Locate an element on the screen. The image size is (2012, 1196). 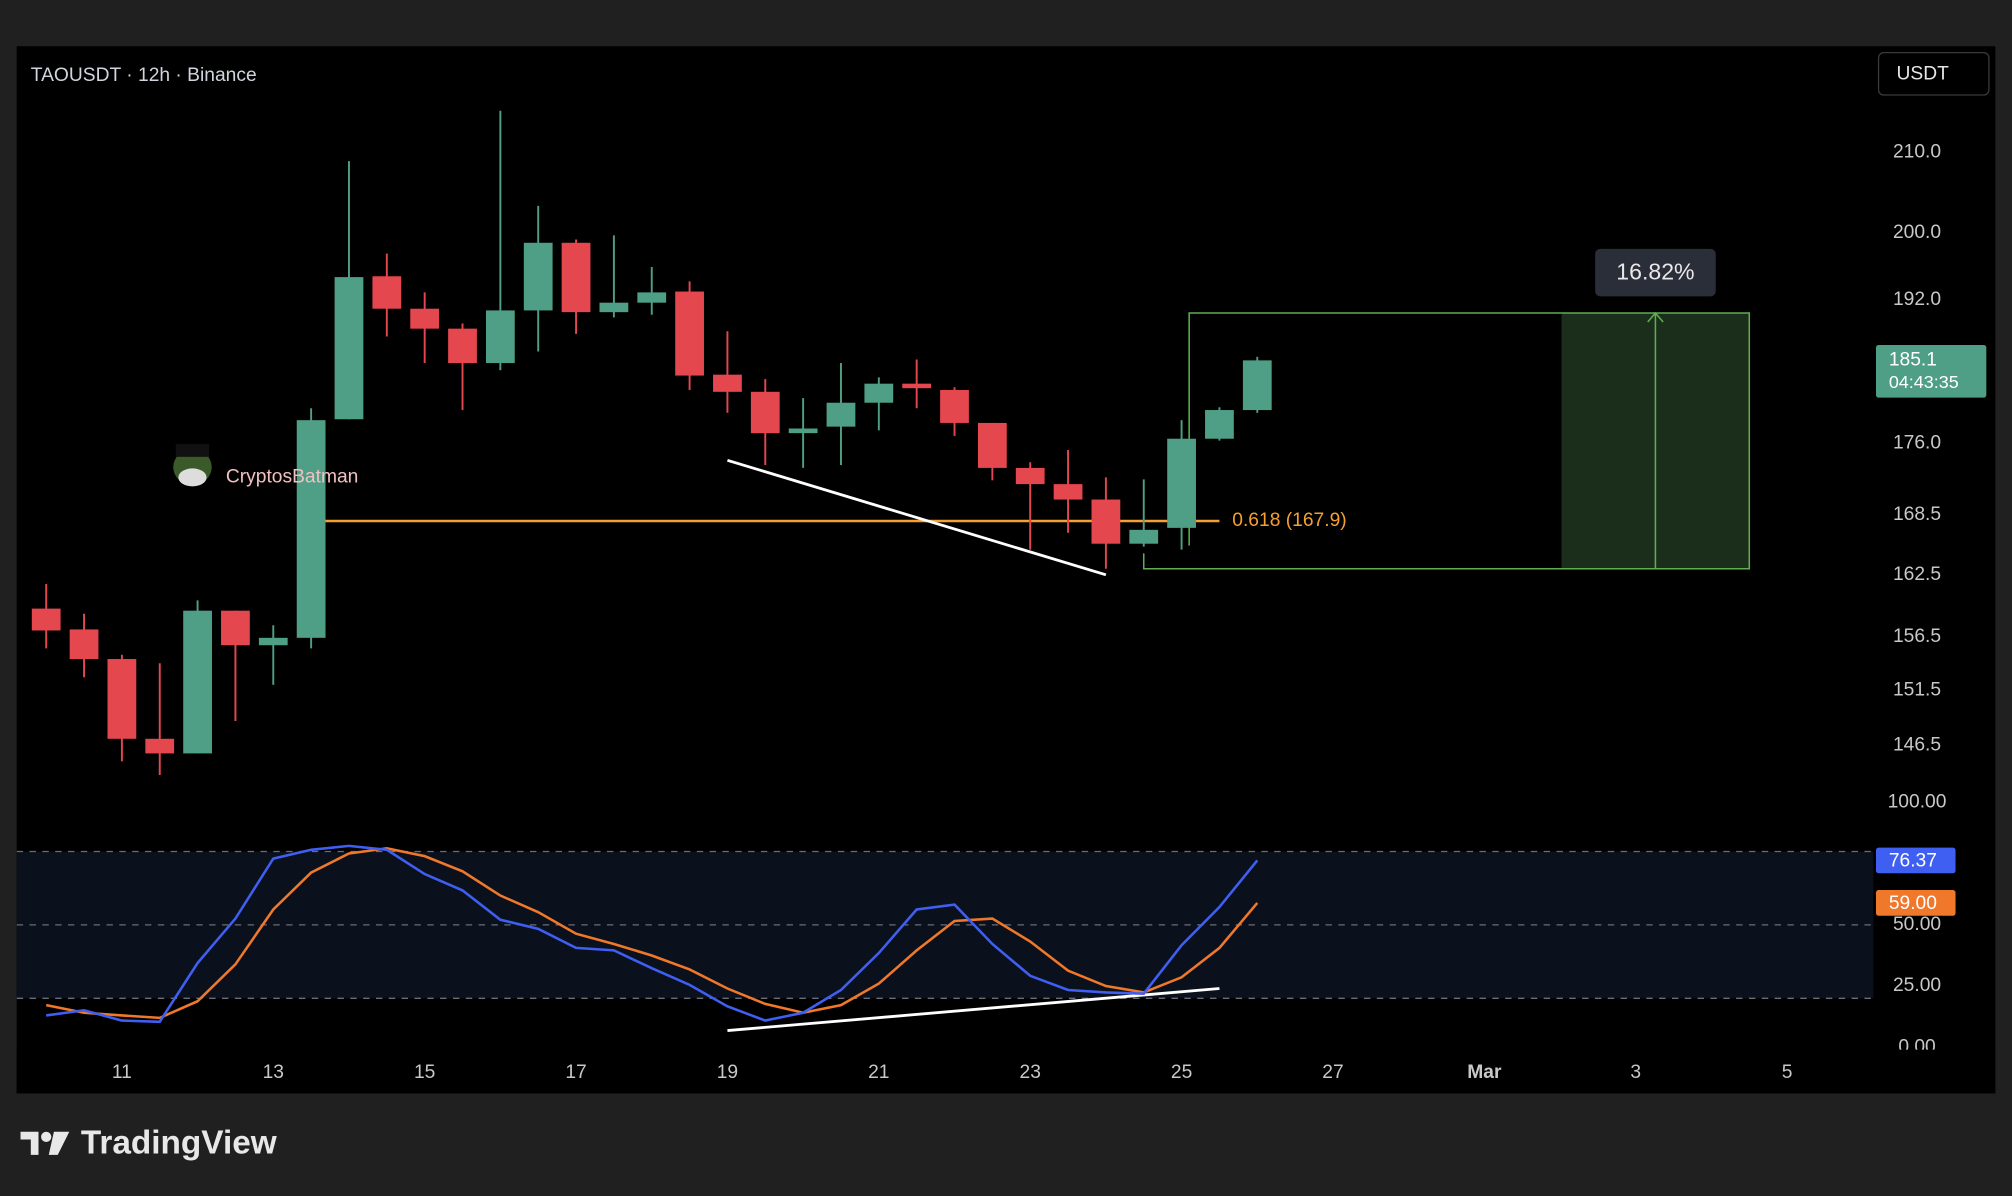
y-tick-label: 25.00 is located at coordinates (1917, 985).